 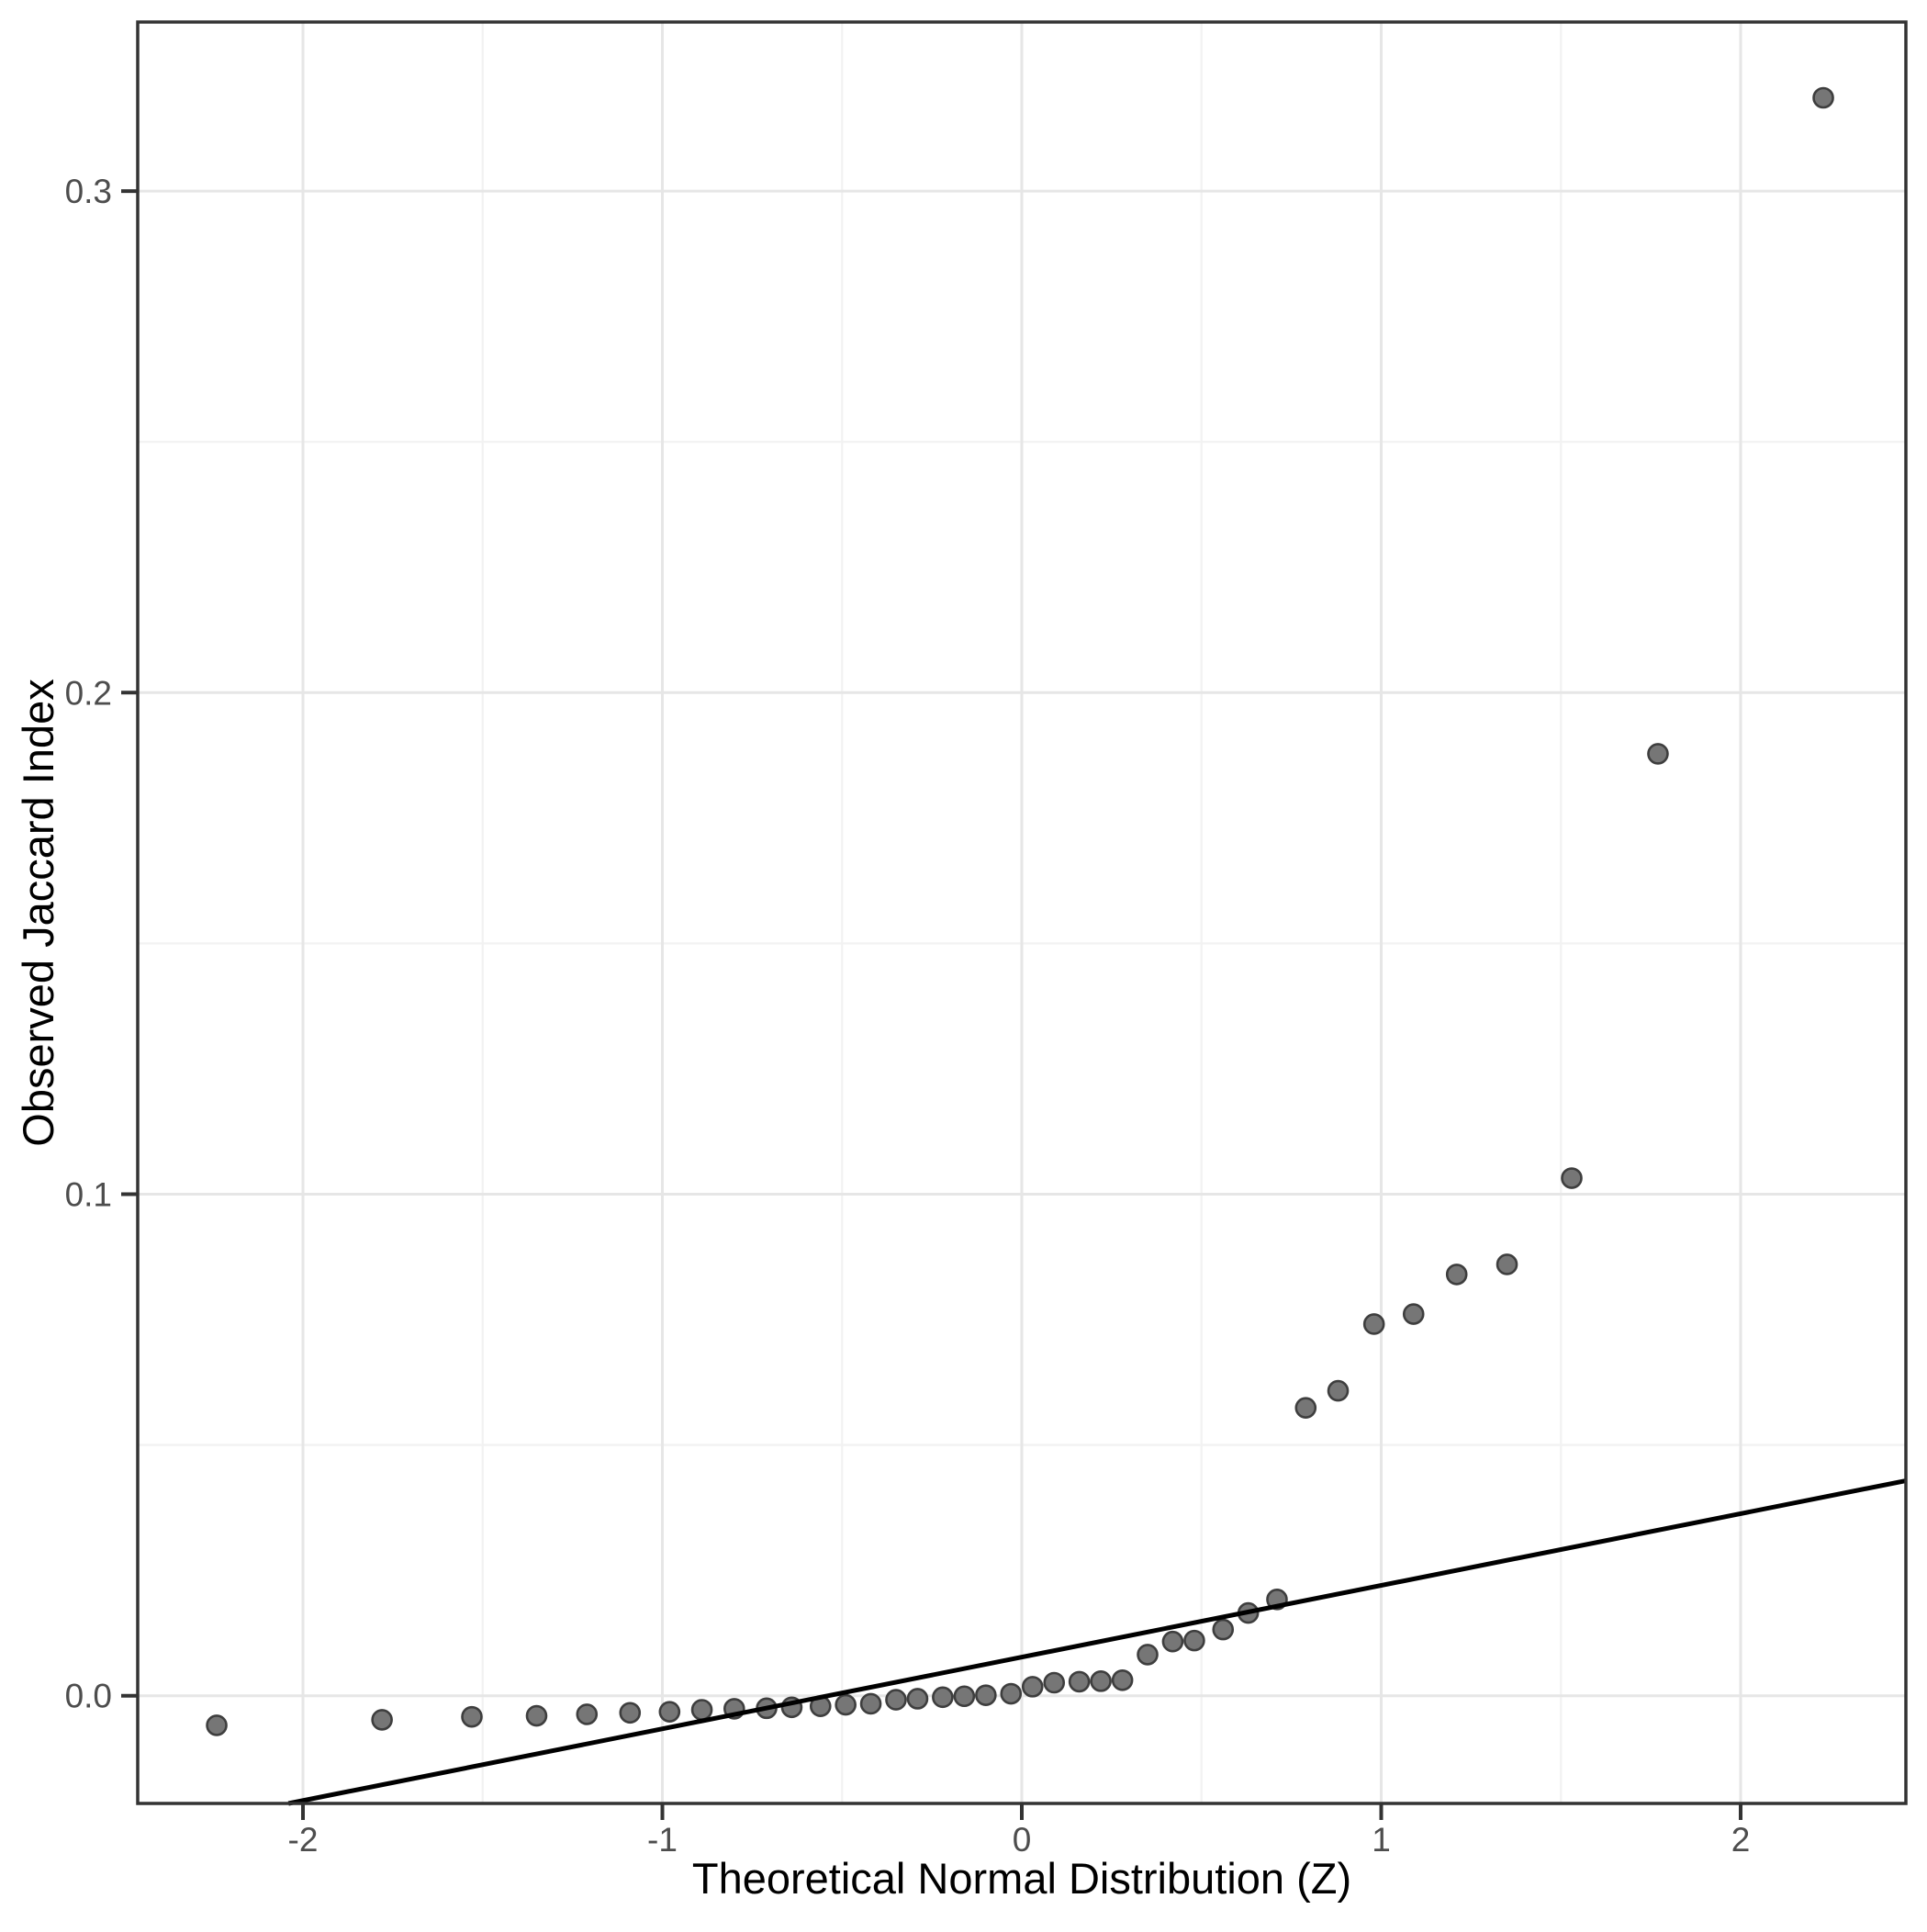 What do you see at coordinates (1381, 1840) in the screenshot?
I see `x-tick-label: 1` at bounding box center [1381, 1840].